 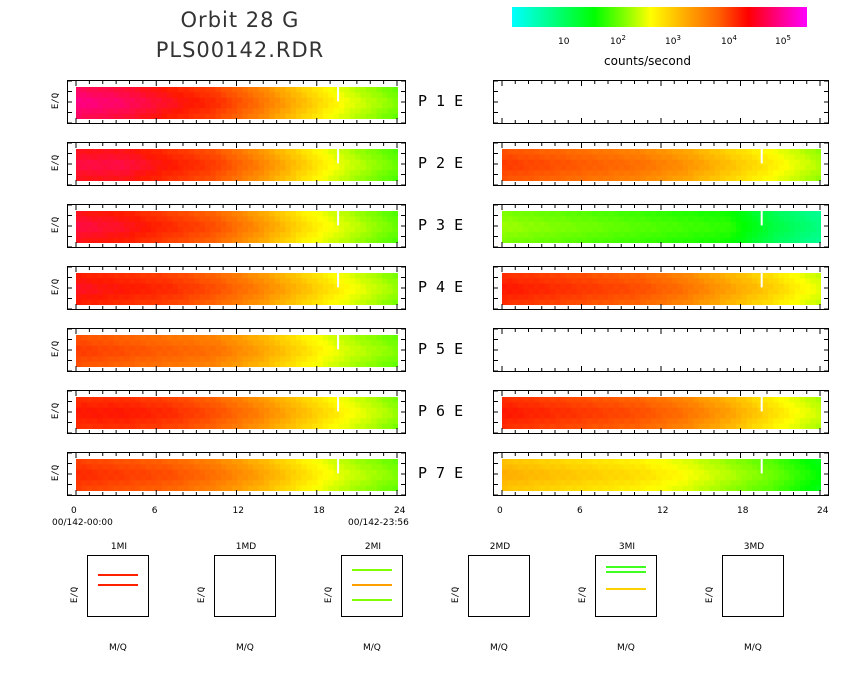 I want to click on mass-ylabel-1MI: E/Q, so click(x=75, y=595).